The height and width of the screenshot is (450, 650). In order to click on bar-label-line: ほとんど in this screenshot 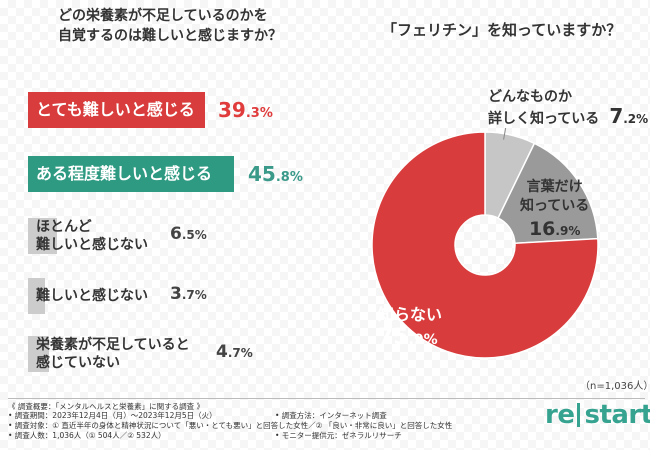, I will do `click(64, 227)`.